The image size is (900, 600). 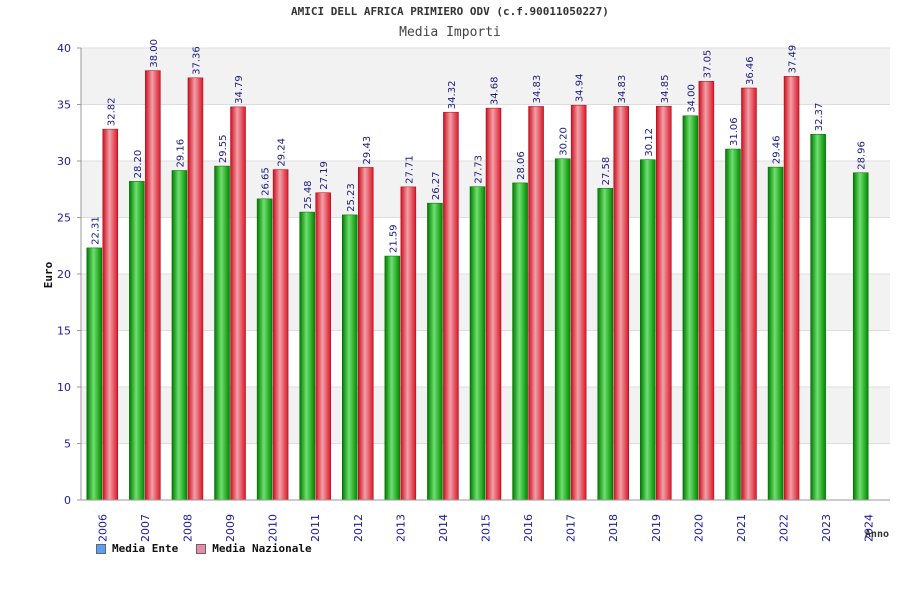 I want to click on bar-value-label: 29.43, so click(x=367, y=150).